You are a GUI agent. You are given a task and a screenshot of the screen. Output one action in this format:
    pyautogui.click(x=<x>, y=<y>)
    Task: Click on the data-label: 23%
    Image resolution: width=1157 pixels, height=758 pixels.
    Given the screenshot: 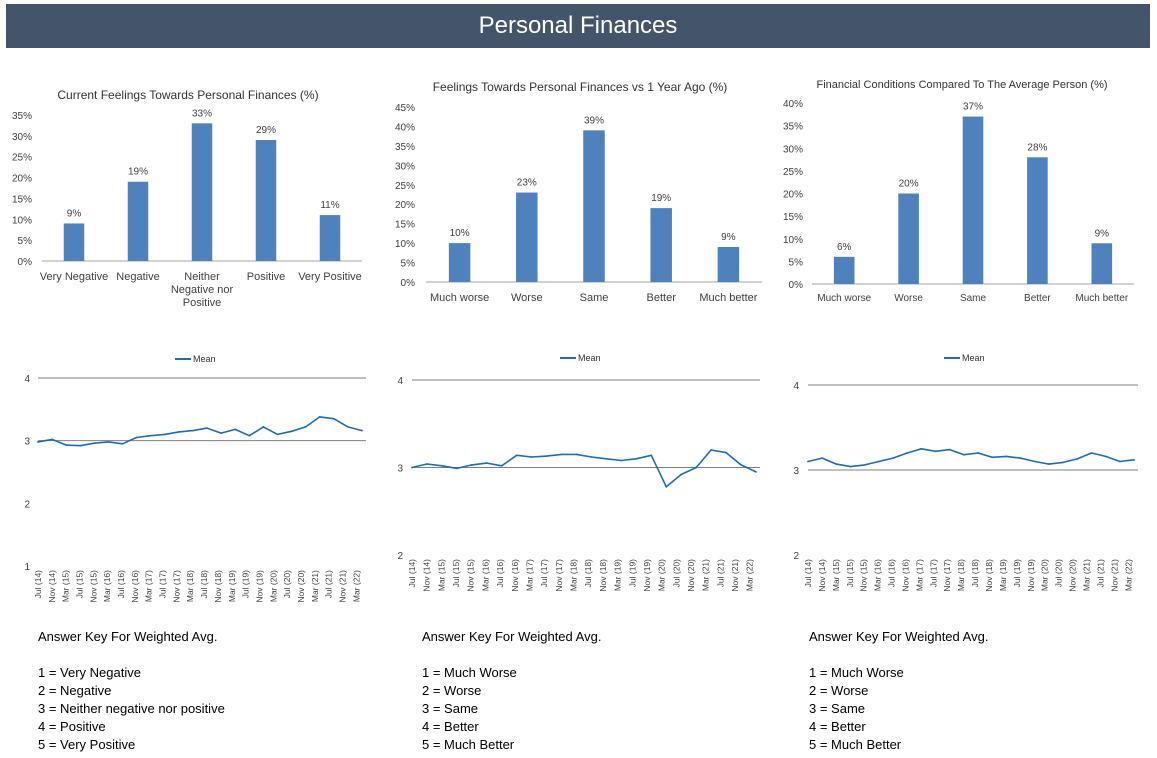 What is the action you would take?
    pyautogui.click(x=527, y=183)
    